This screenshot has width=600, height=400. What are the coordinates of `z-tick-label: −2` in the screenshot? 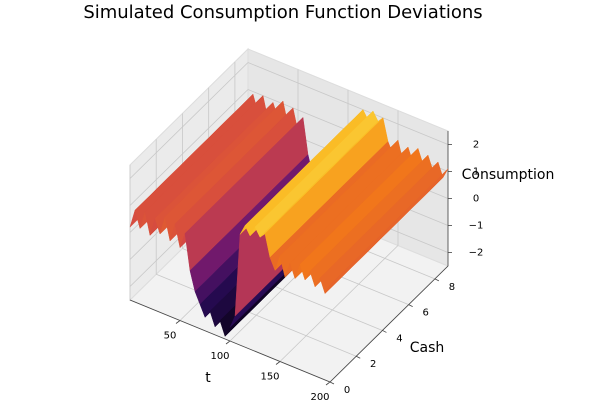 It's located at (476, 253).